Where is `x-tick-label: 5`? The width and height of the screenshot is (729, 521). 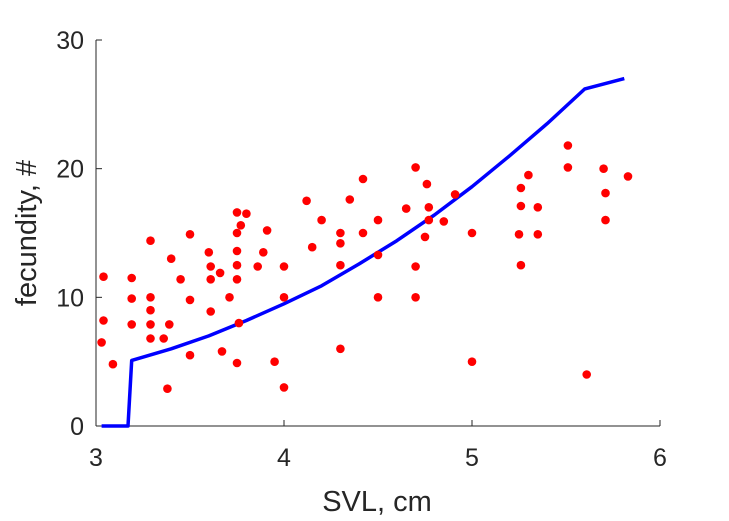 x-tick-label: 5 is located at coordinates (472, 458).